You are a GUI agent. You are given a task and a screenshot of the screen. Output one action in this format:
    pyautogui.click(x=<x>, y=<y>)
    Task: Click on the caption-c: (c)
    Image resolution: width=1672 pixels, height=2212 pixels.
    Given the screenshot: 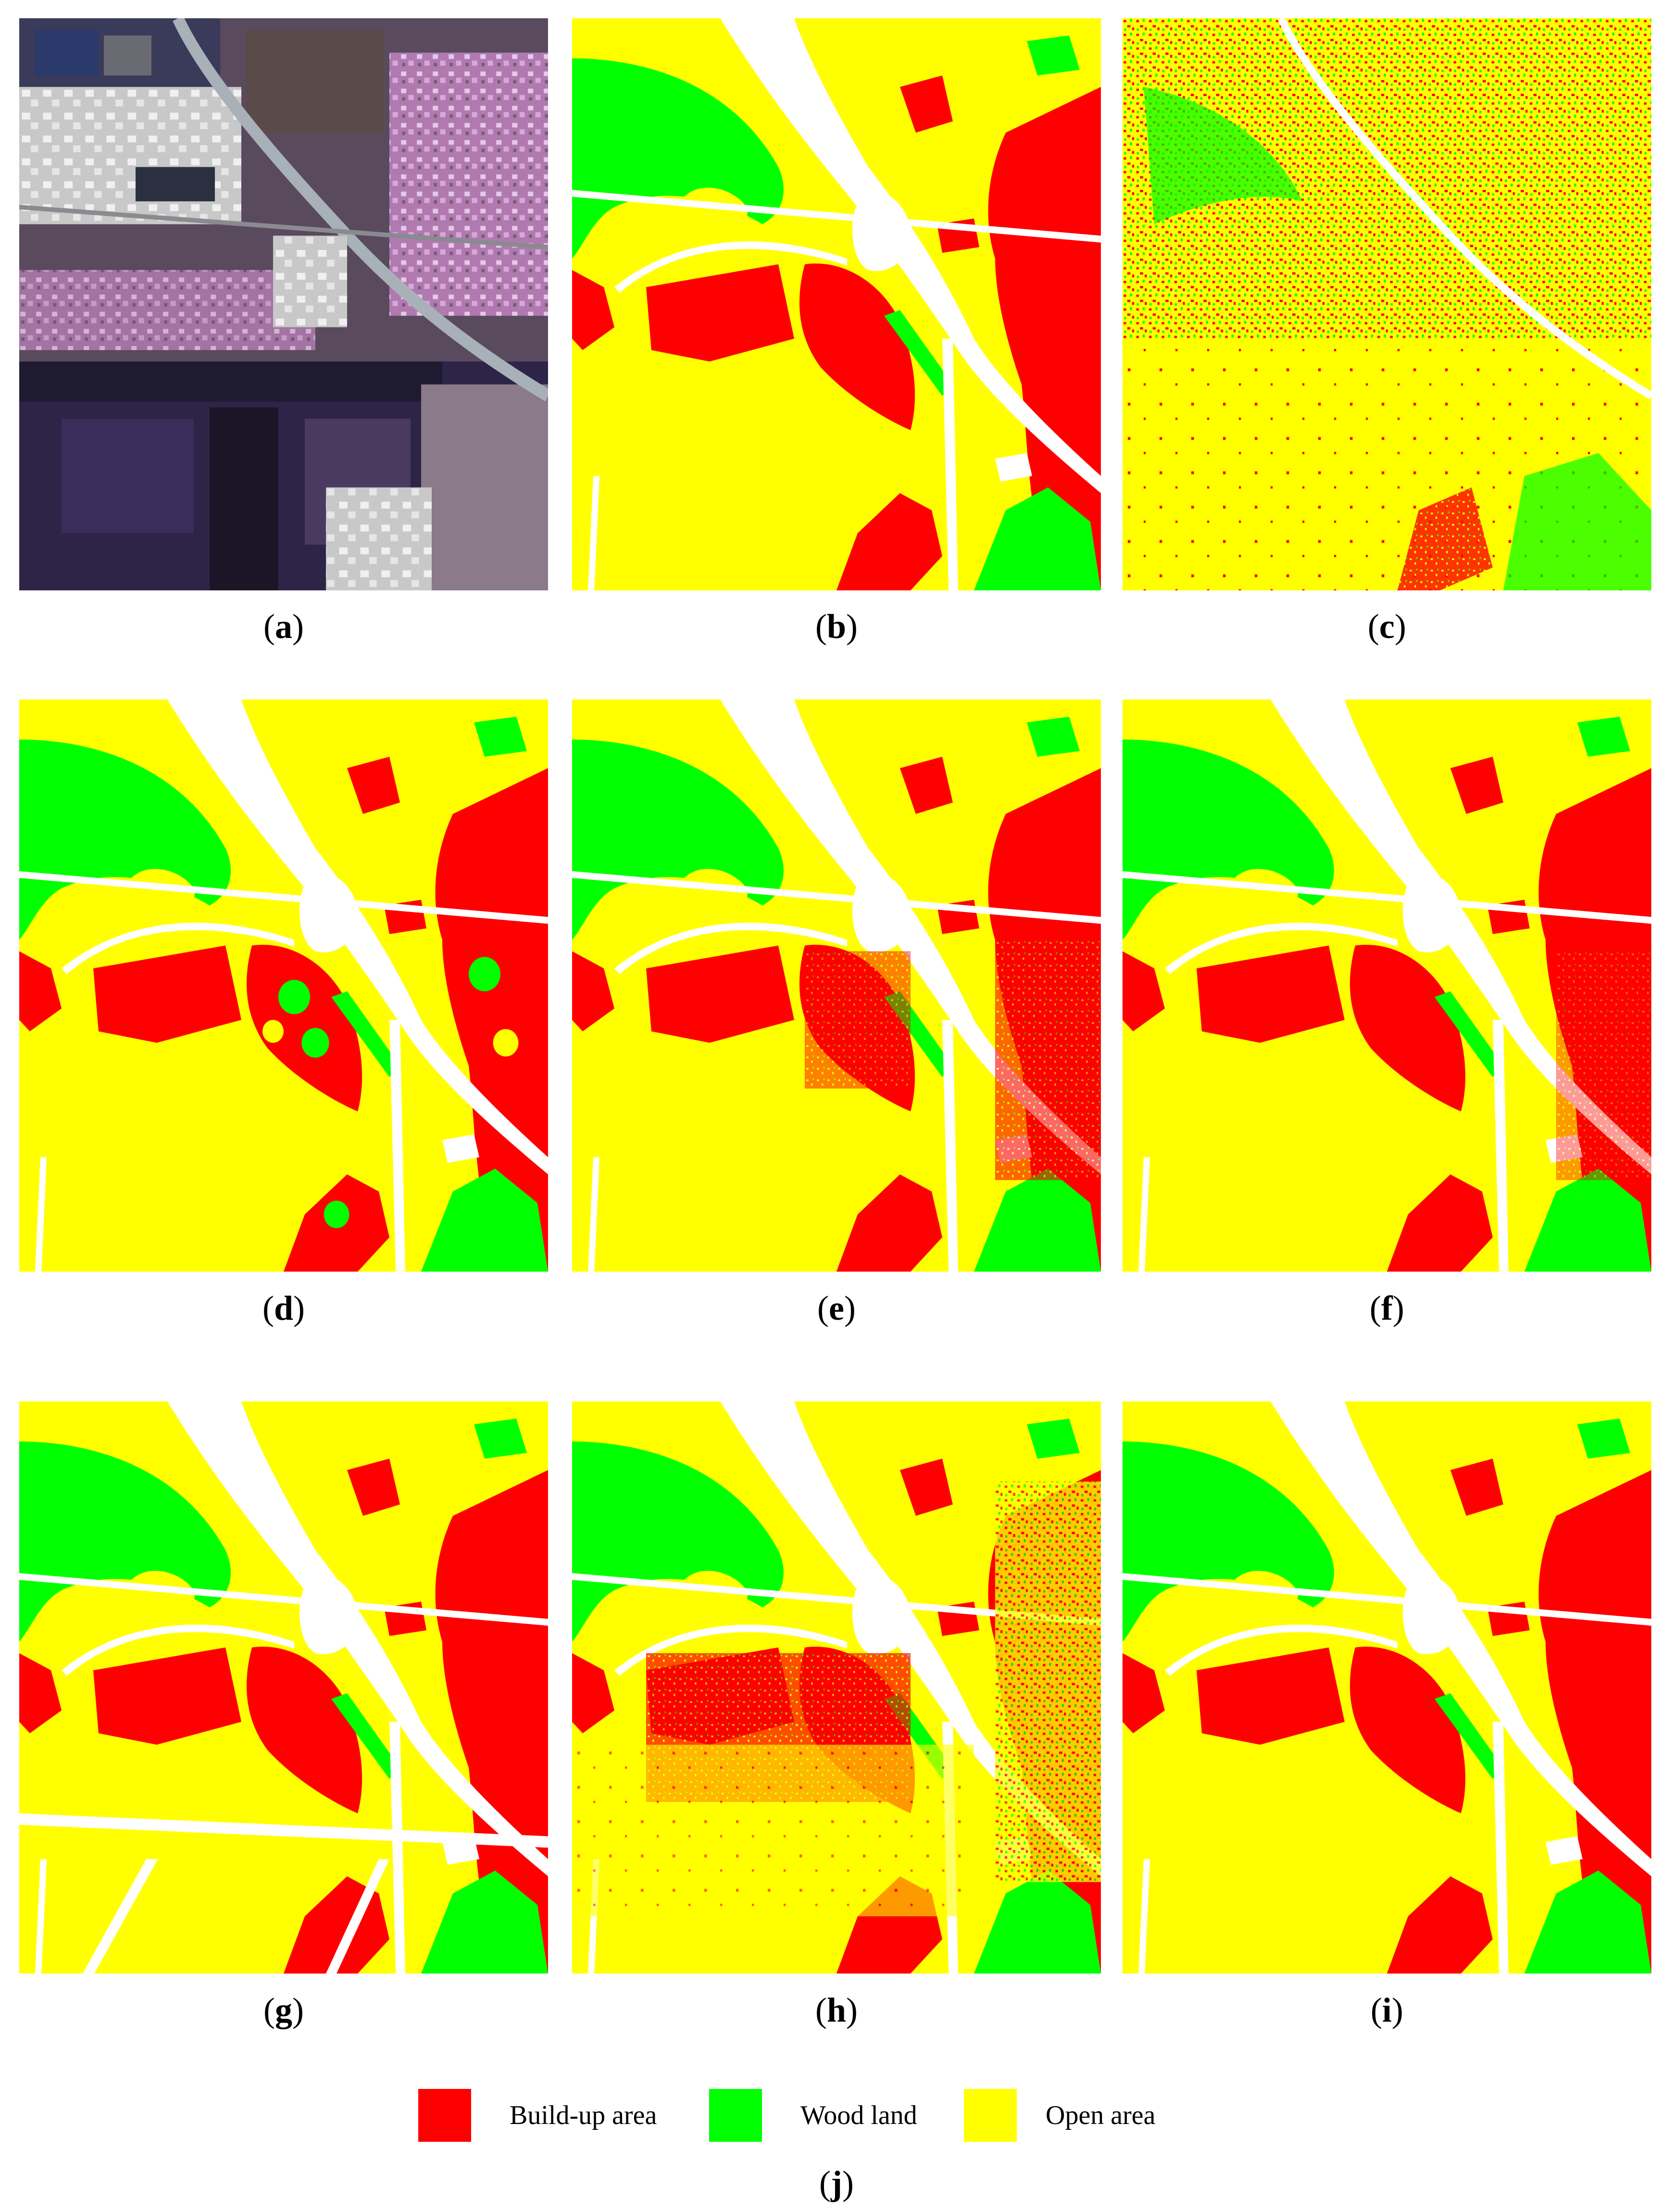 What is the action you would take?
    pyautogui.click(x=1387, y=626)
    